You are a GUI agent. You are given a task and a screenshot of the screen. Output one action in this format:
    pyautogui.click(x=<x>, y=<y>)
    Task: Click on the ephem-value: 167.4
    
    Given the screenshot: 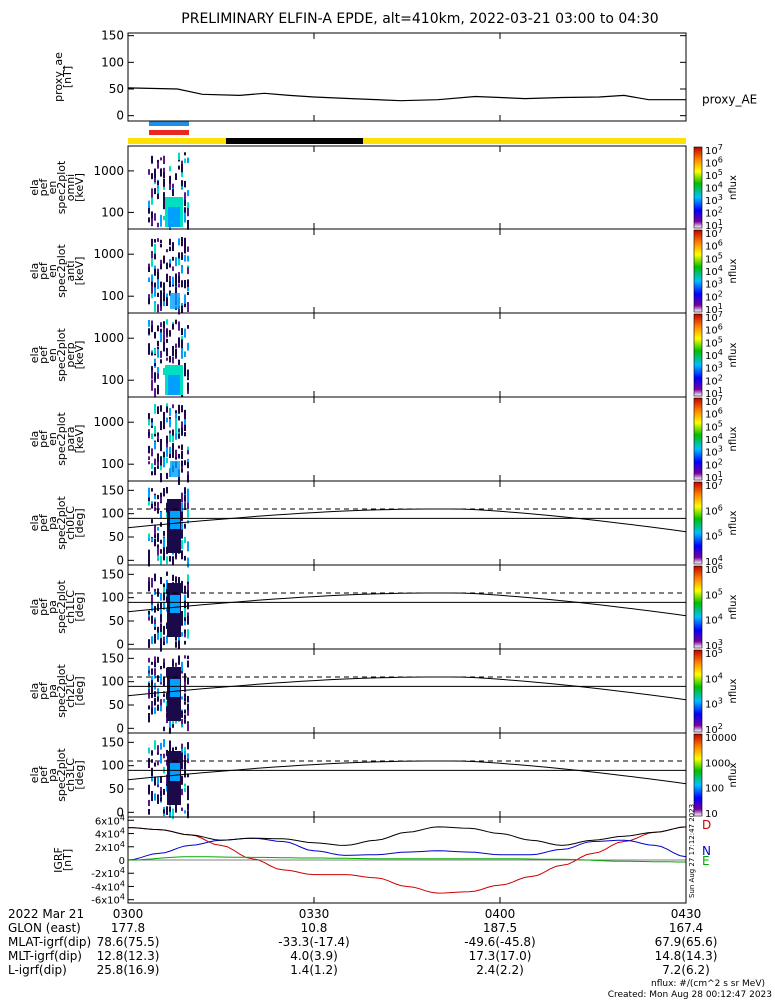 What is the action you would take?
    pyautogui.click(x=686, y=928)
    